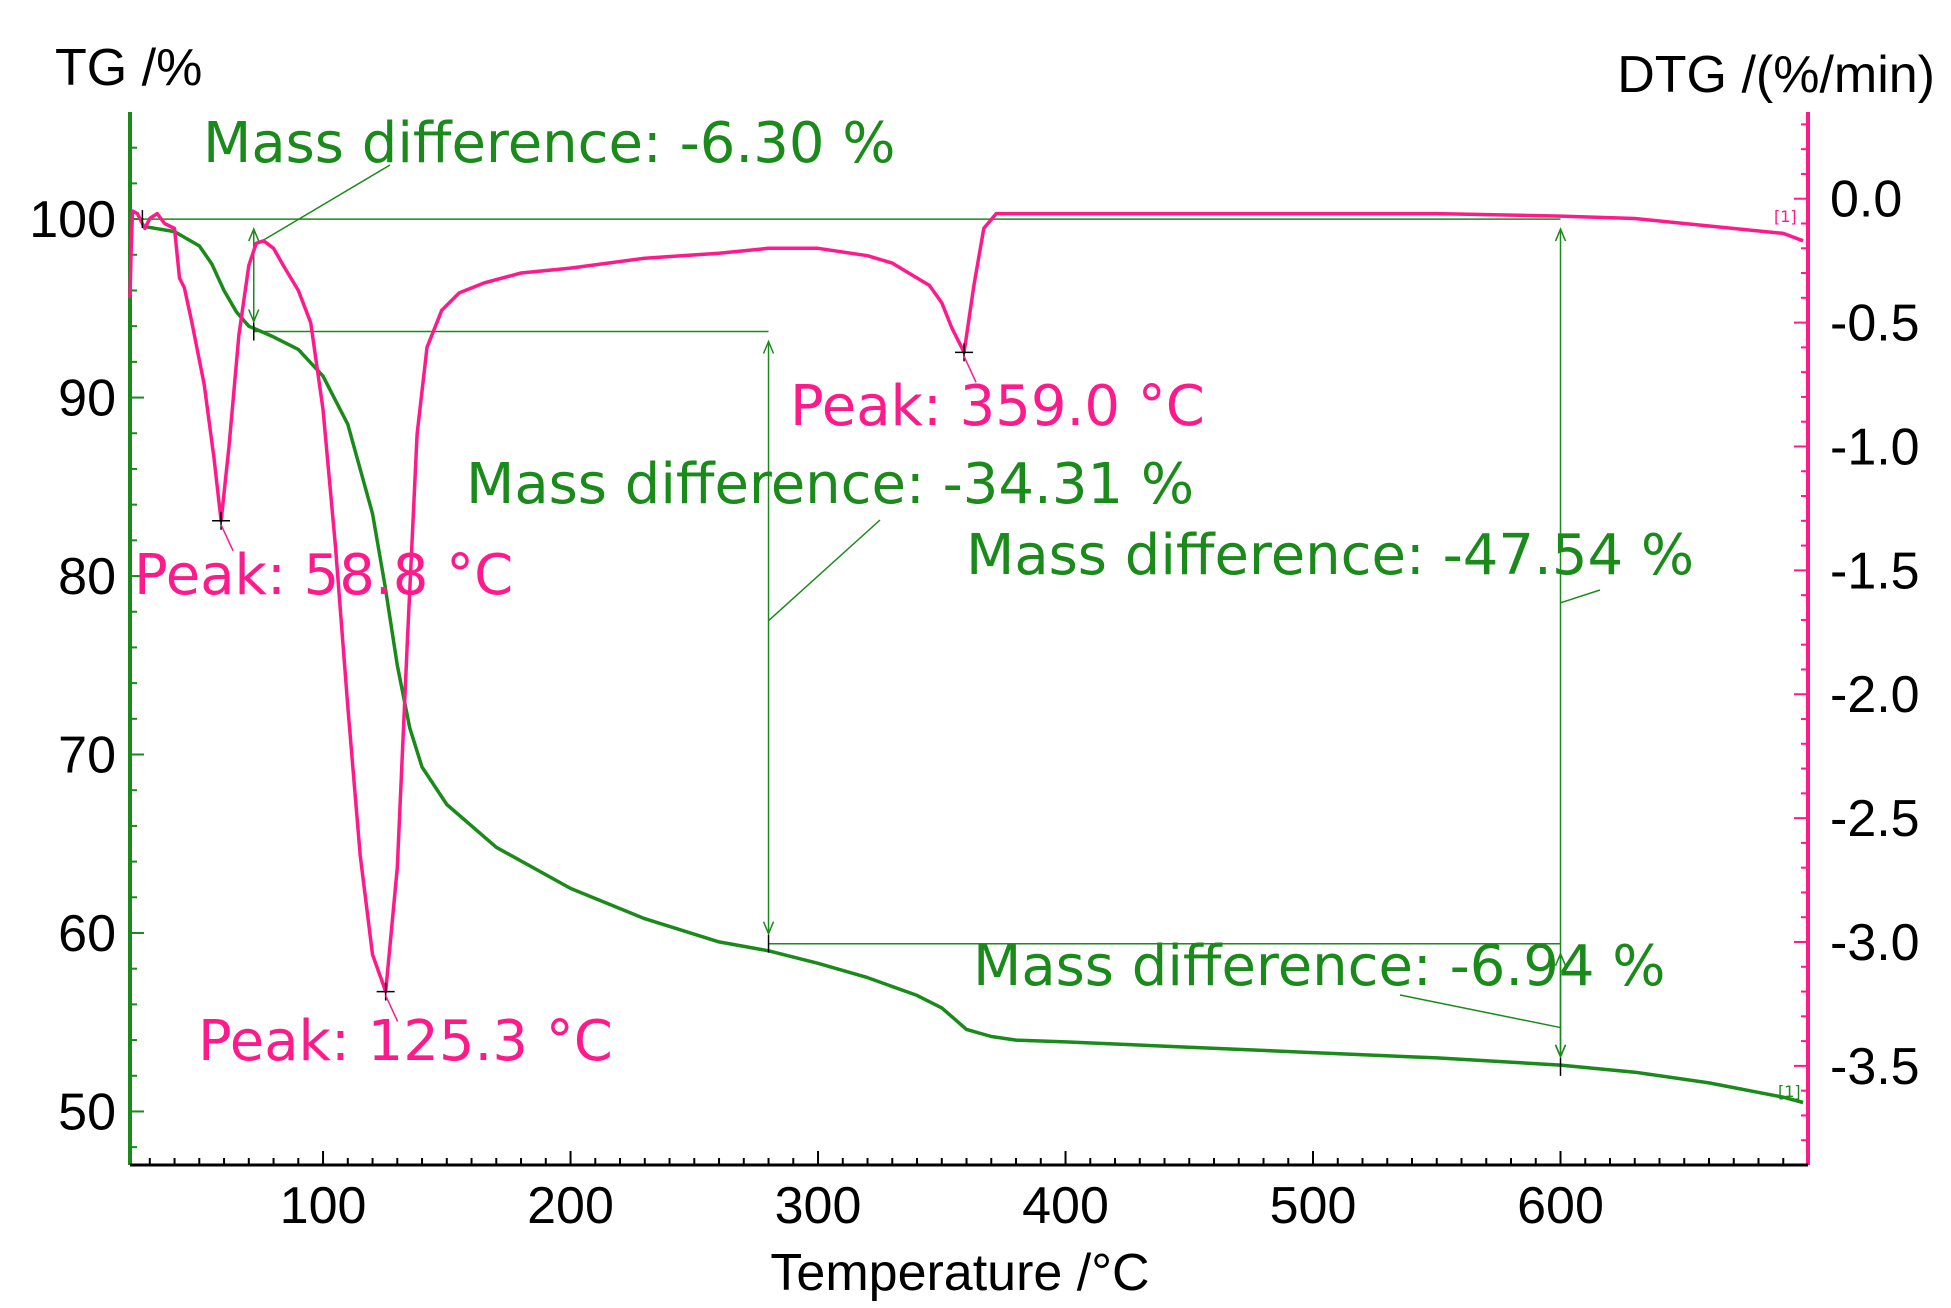  I want to click on x-tick-label: 400, so click(1065, 1206).